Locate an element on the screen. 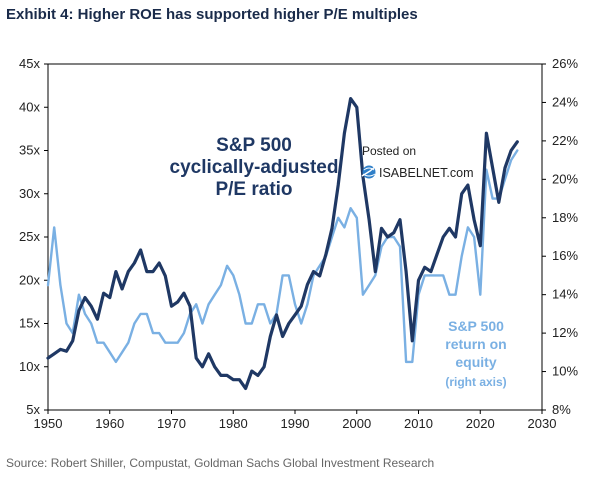 Image resolution: width=600 pixels, height=480 pixels. y-right-tick-label: 12% is located at coordinates (565, 332).